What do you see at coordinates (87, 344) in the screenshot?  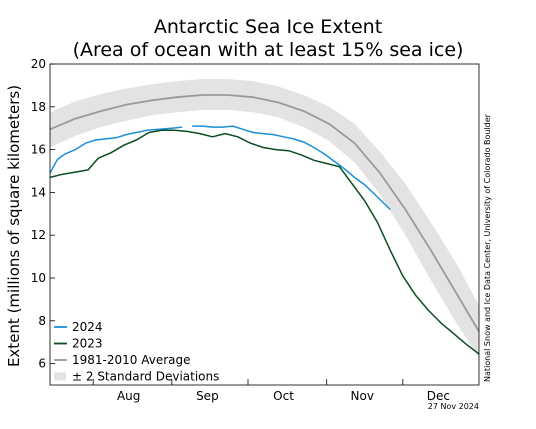 I see `legend-label-2023: 2023` at bounding box center [87, 344].